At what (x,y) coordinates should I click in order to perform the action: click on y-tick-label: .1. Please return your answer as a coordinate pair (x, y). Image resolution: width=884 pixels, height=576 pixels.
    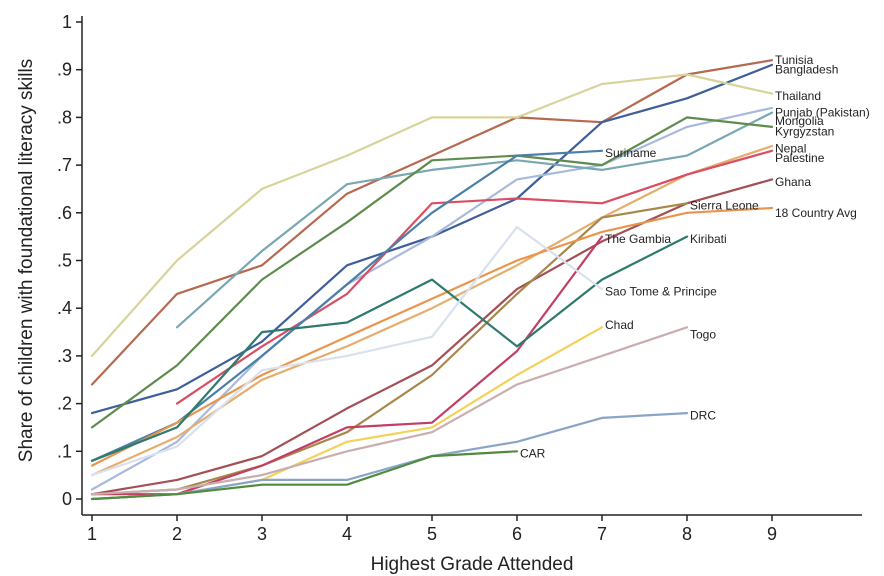
    Looking at the image, I should click on (64, 451).